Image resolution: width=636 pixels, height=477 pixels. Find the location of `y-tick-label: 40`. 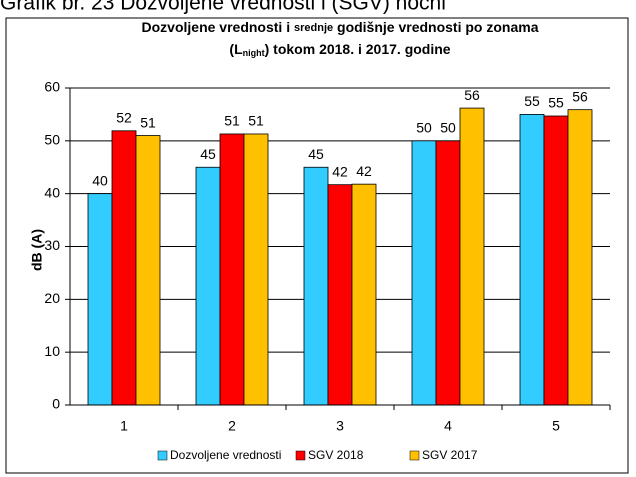

y-tick-label: 40 is located at coordinates (52, 192).